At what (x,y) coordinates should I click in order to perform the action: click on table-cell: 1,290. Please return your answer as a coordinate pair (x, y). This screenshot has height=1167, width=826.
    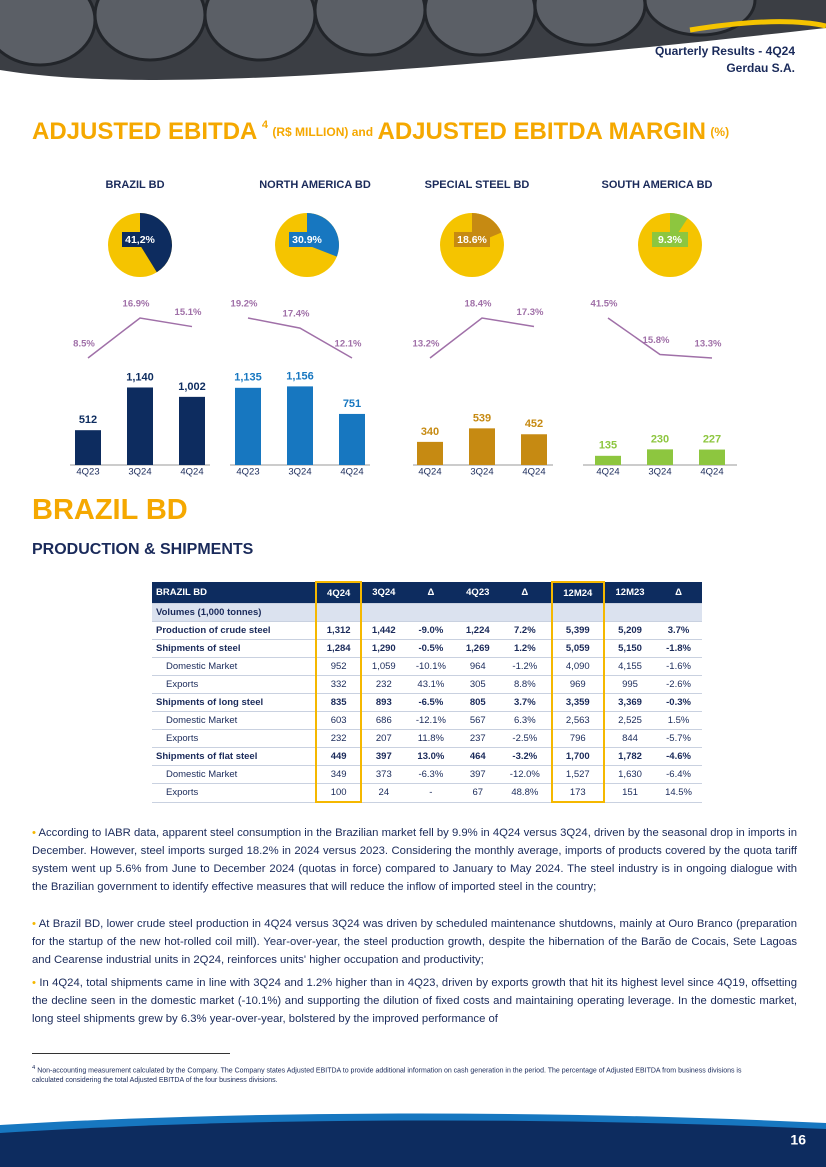
    Looking at the image, I should click on (383, 648).